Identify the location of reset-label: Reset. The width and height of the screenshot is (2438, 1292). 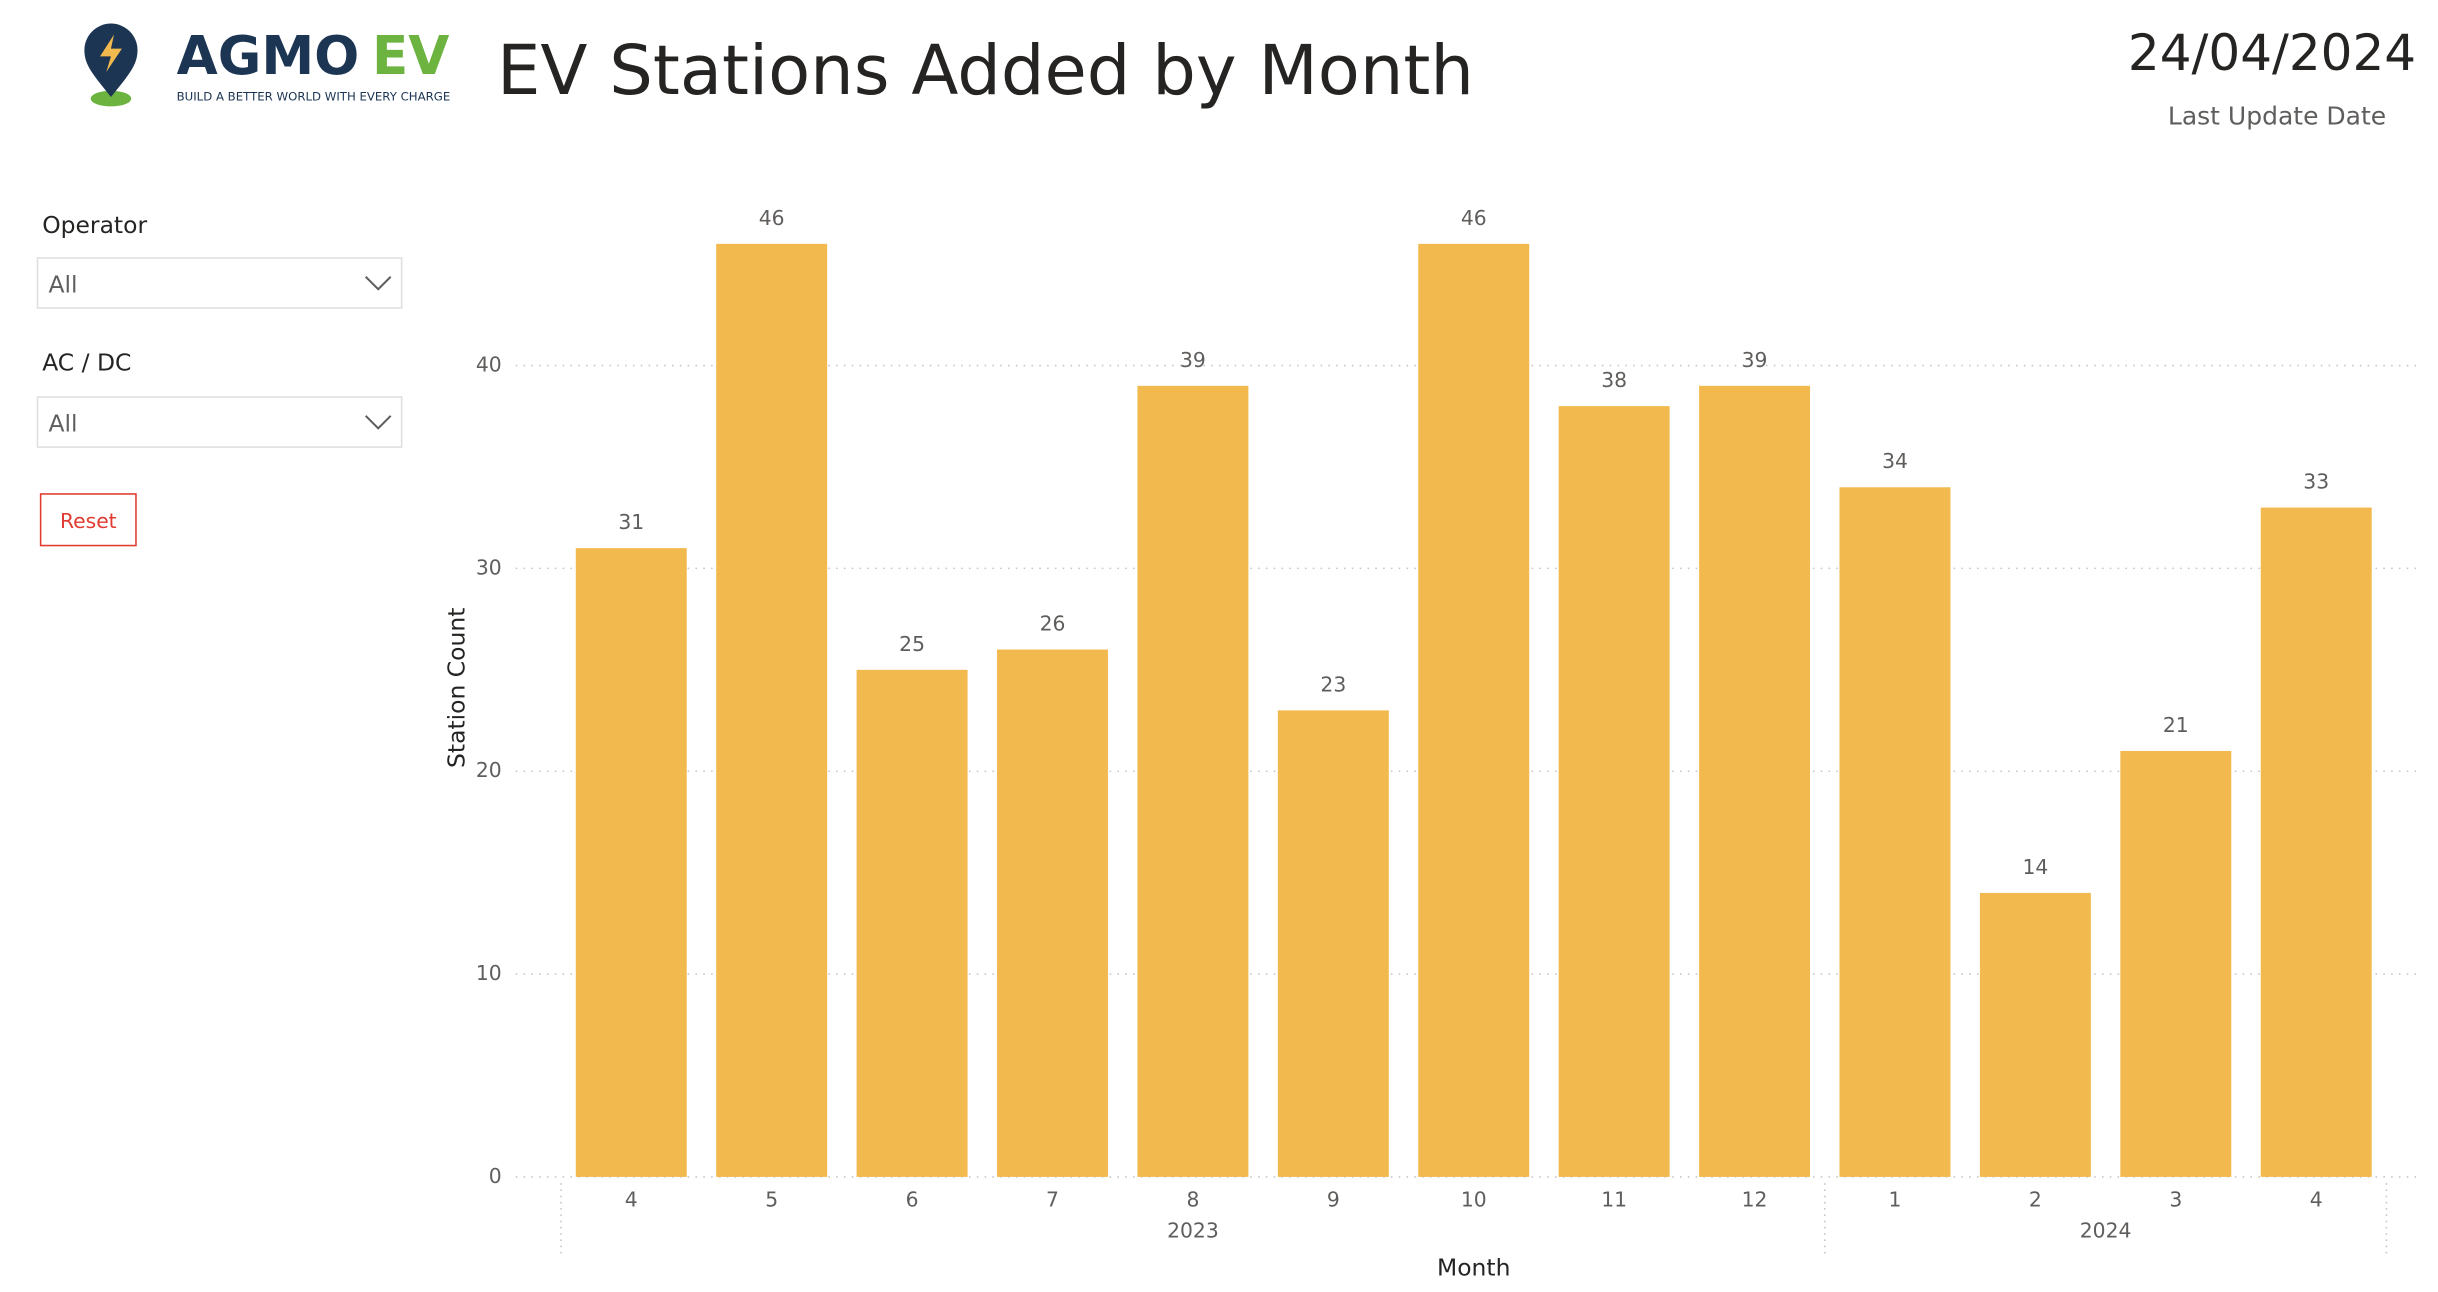
(88, 521).